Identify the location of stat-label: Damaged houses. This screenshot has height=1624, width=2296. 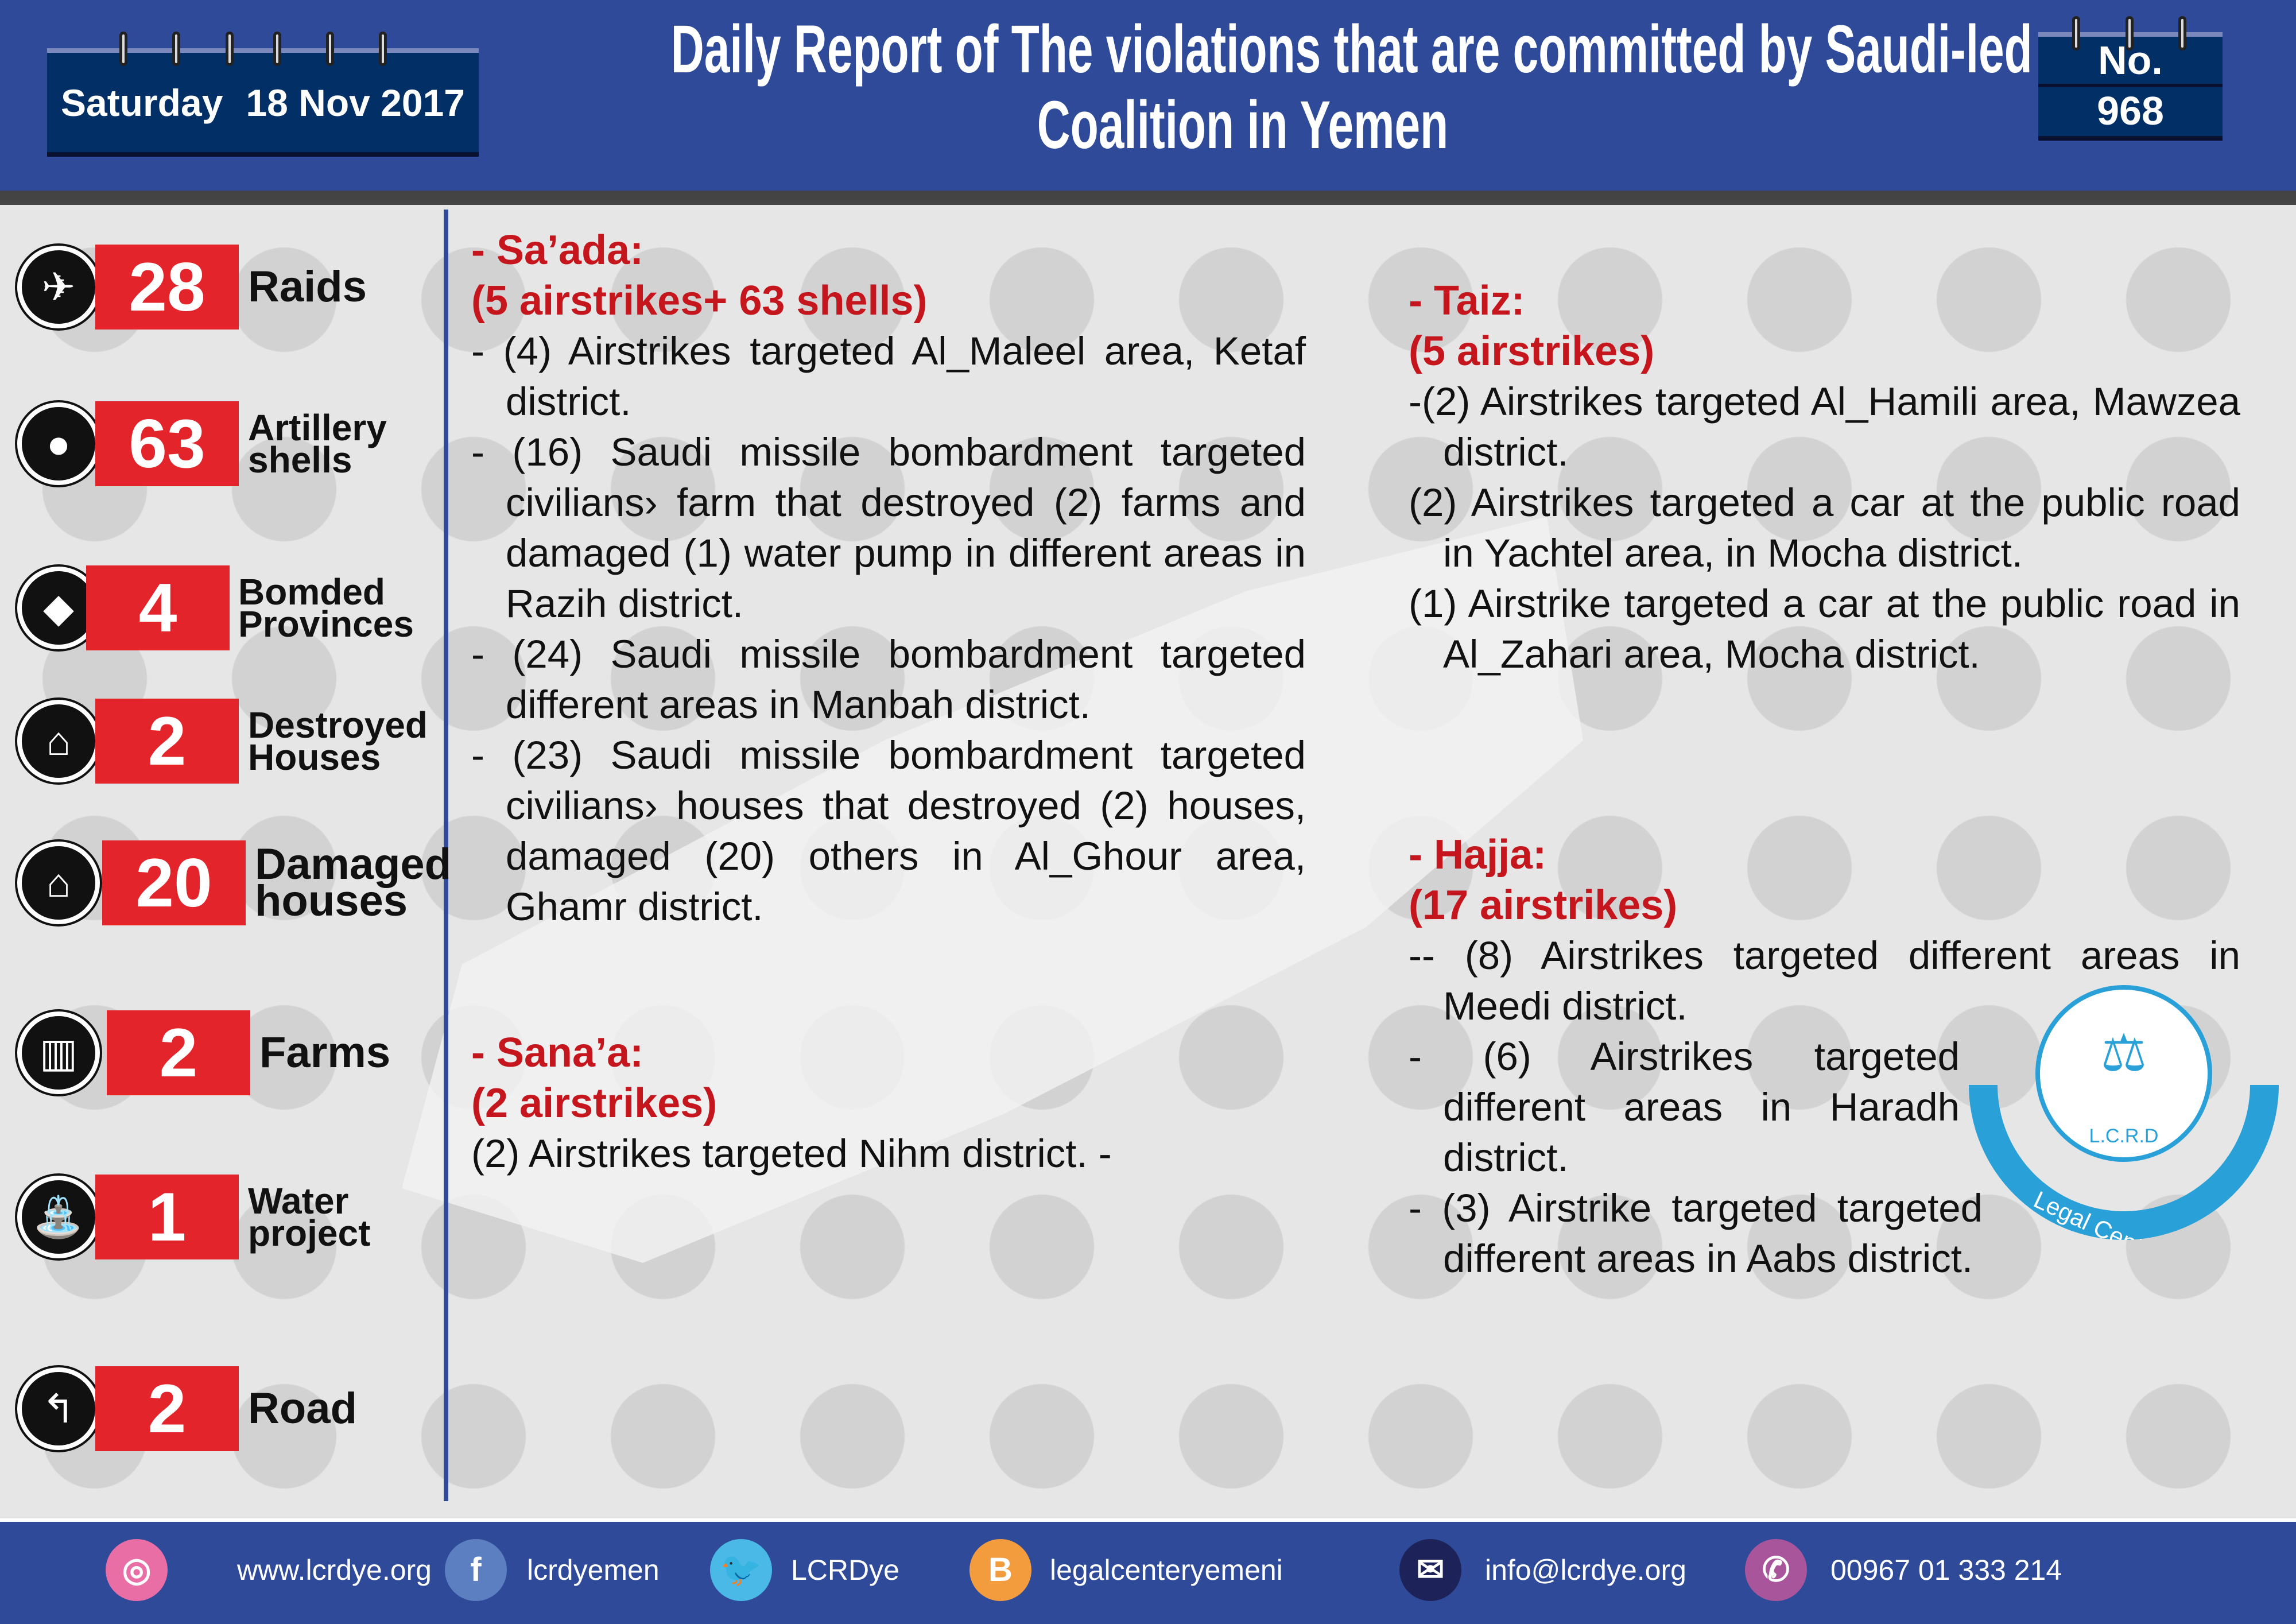
(353, 882).